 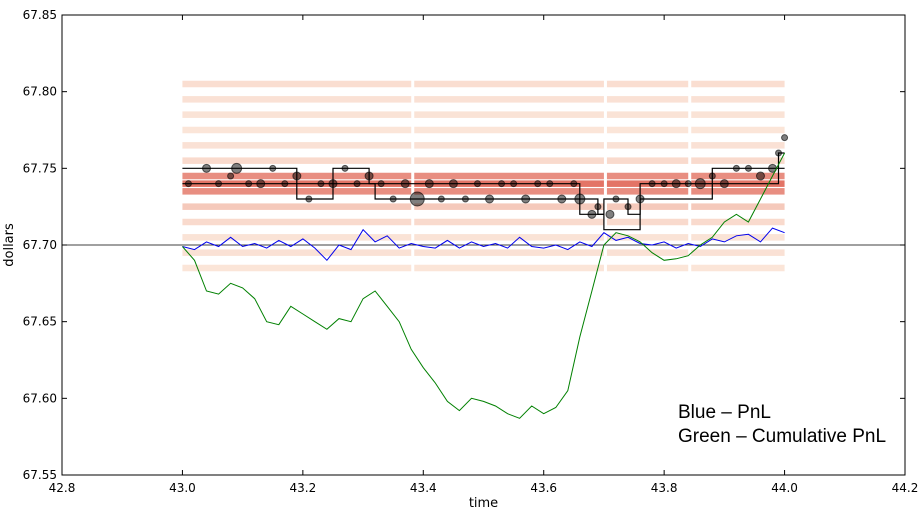 I want to click on y-tick-label-4: 67.75, so click(x=40, y=168).